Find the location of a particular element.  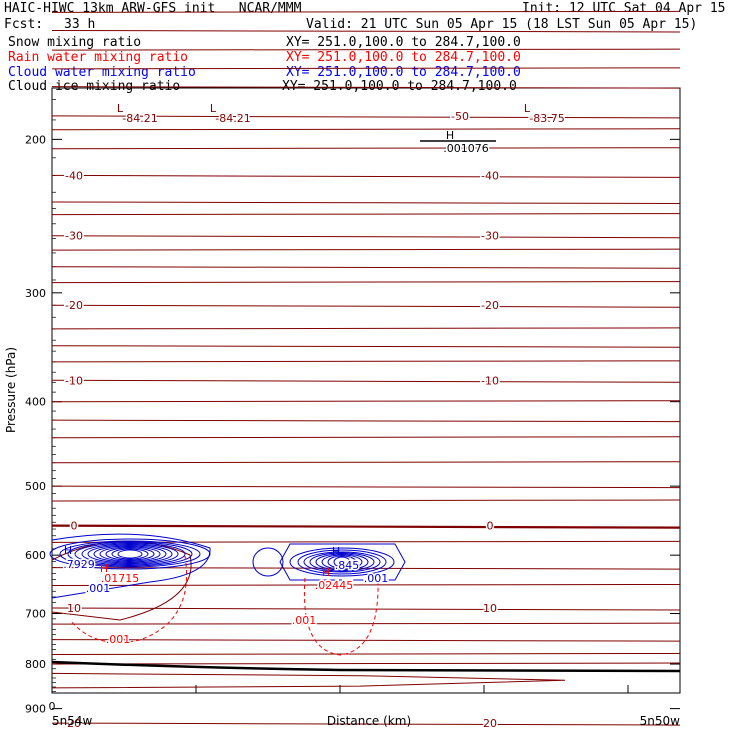

y-tick-label-200: 200 is located at coordinates (35, 139).